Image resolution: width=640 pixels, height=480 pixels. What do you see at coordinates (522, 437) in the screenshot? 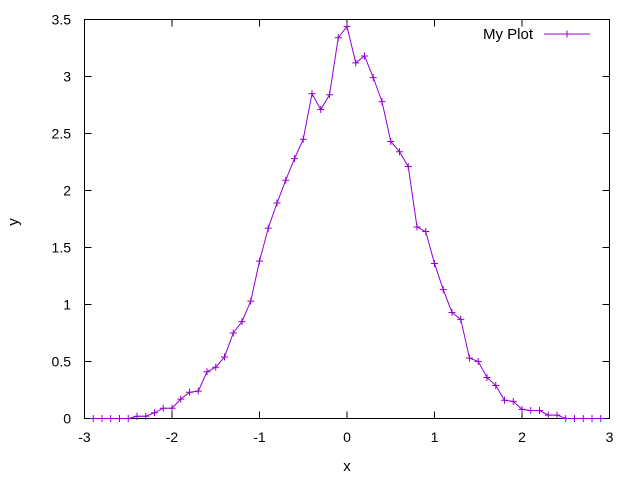
I see `x-tick-label: 2` at bounding box center [522, 437].